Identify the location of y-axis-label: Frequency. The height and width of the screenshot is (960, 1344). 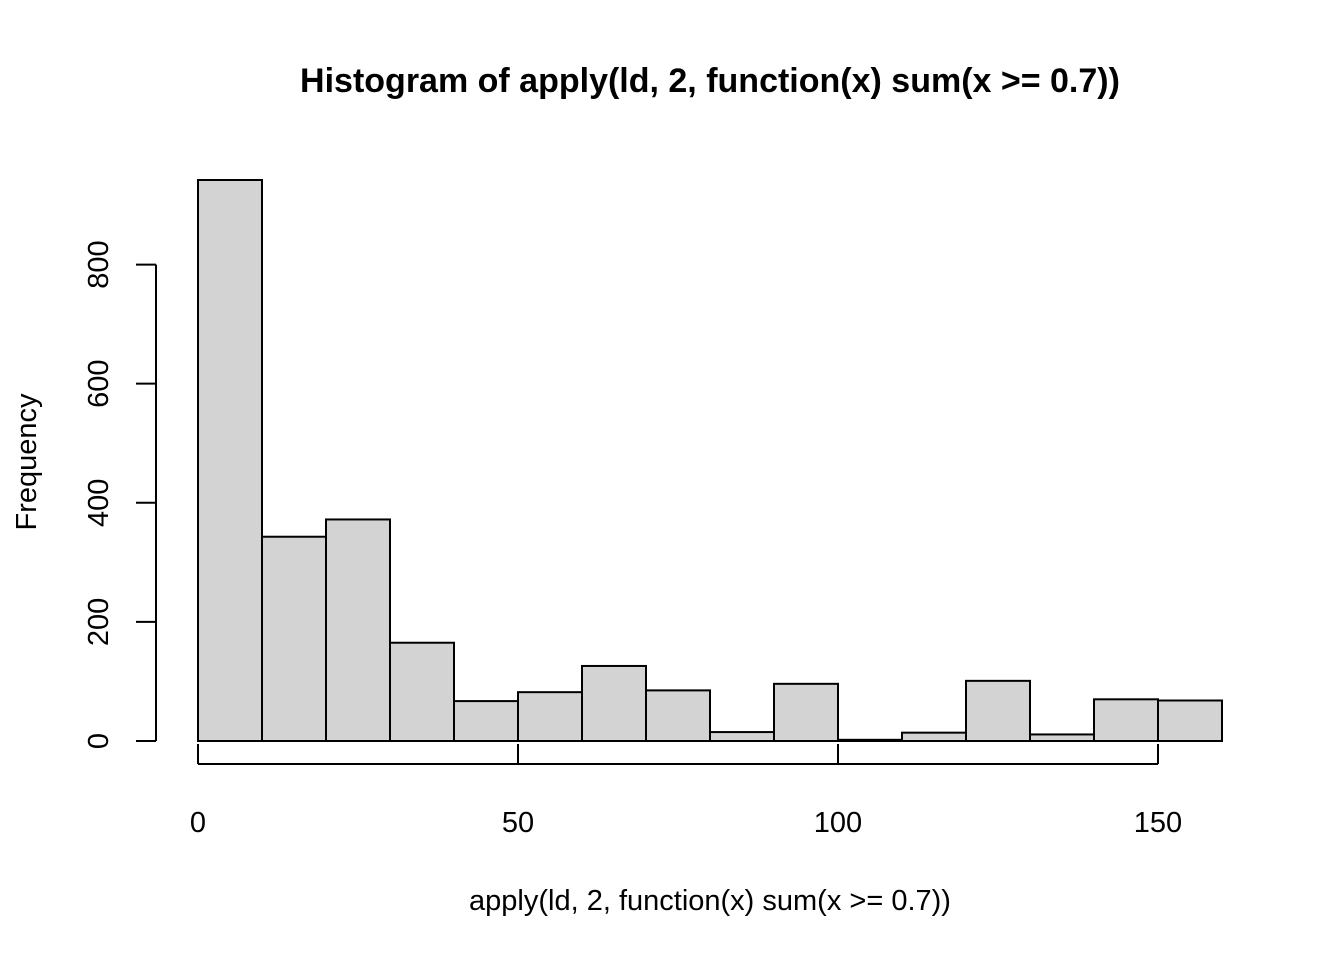
(27, 462).